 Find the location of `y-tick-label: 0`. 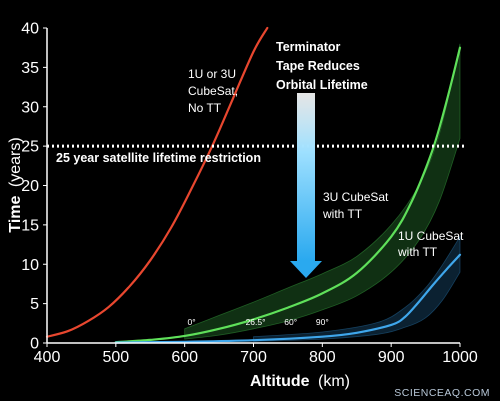

y-tick-label: 0 is located at coordinates (34, 344).